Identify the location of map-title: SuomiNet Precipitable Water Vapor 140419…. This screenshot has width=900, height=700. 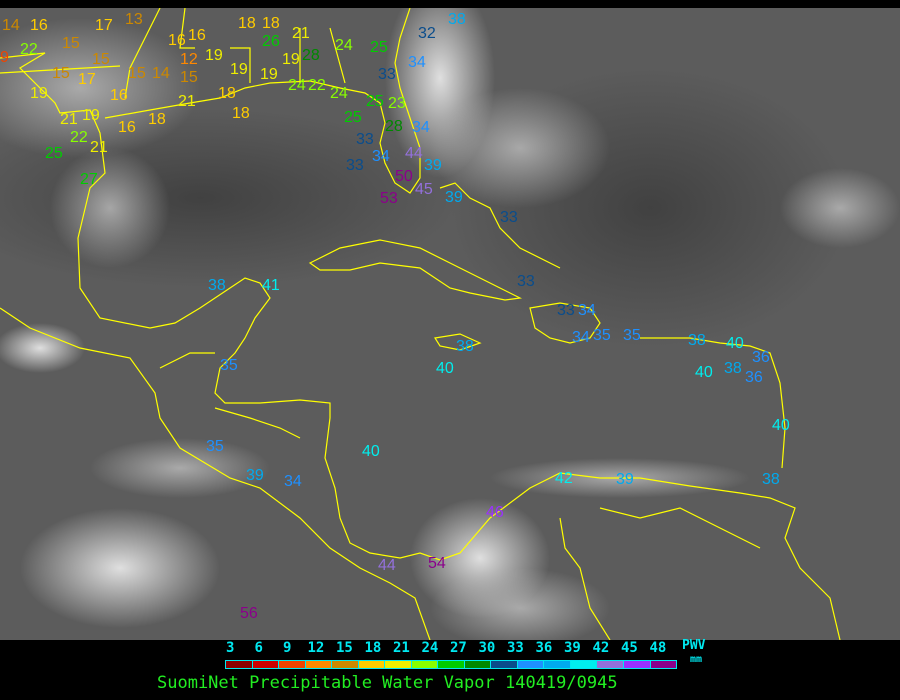
(387, 683).